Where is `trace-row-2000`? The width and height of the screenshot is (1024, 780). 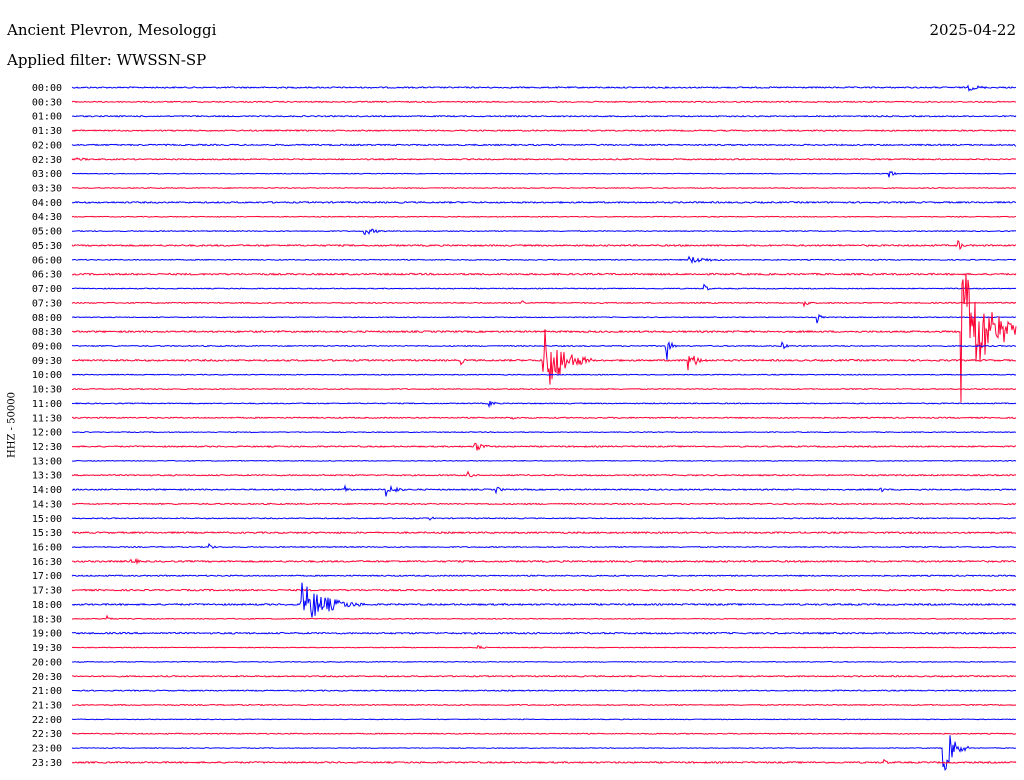
trace-row-2000 is located at coordinates (544, 661).